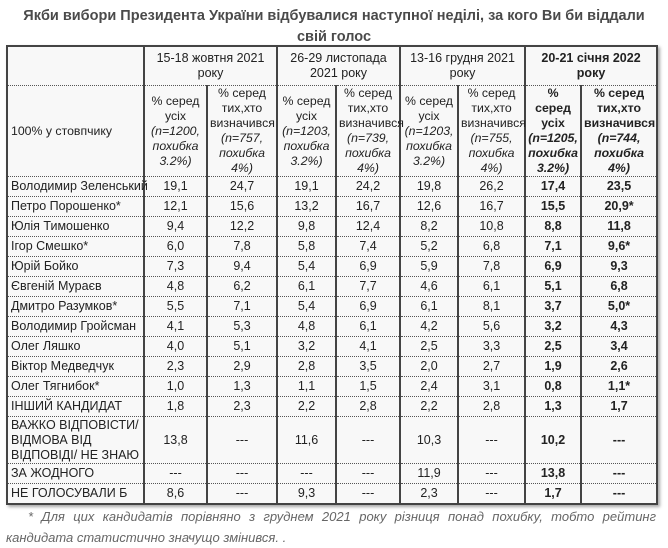 The width and height of the screenshot is (668, 548). Describe the element at coordinates (242, 386) in the screenshot. I see `value-cell: 1,3` at that location.